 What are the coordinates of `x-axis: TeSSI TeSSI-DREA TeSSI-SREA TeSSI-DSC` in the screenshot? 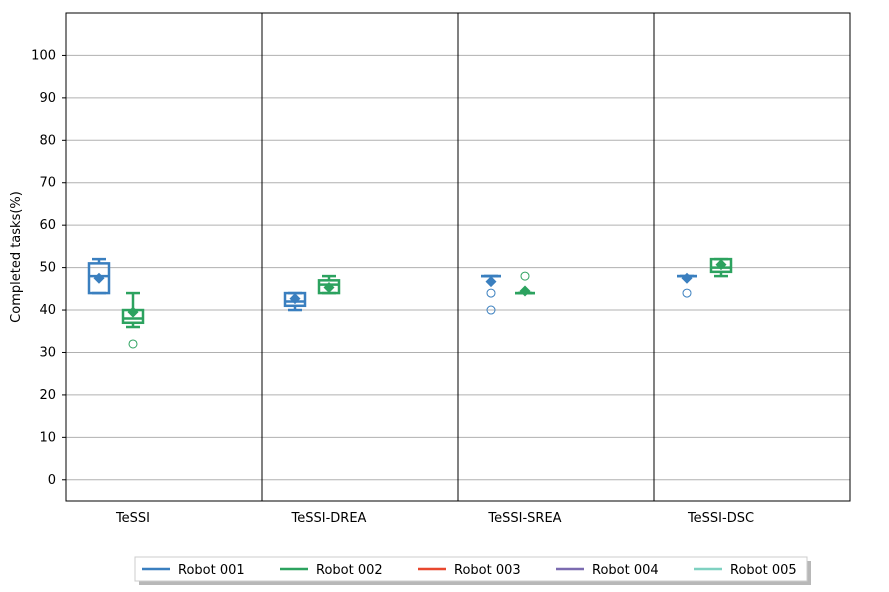 It's located at (434, 518).